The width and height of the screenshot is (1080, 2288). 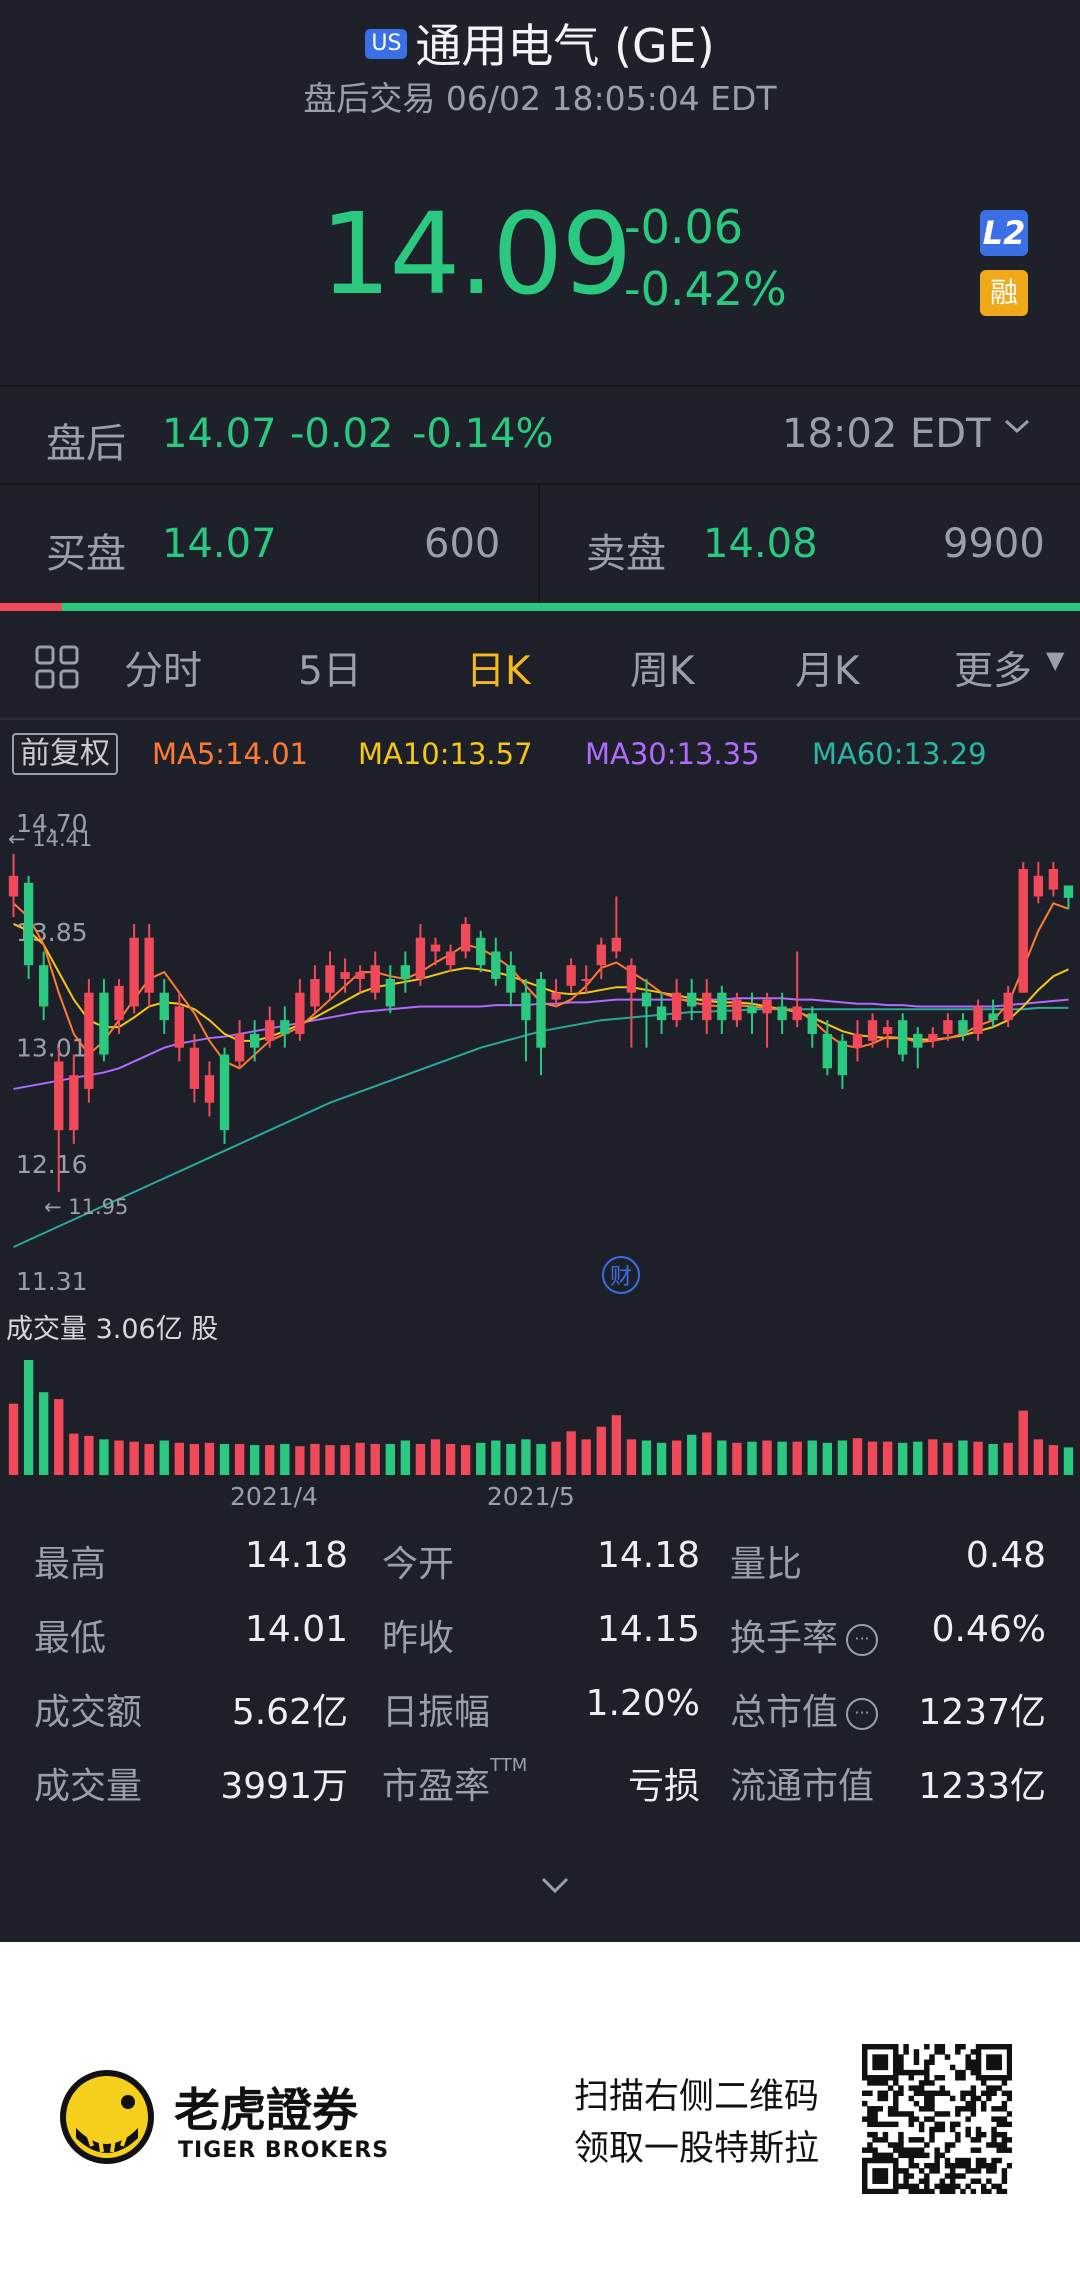 What do you see at coordinates (445, 754) in the screenshot?
I see `ma10-label: MA10:13.57` at bounding box center [445, 754].